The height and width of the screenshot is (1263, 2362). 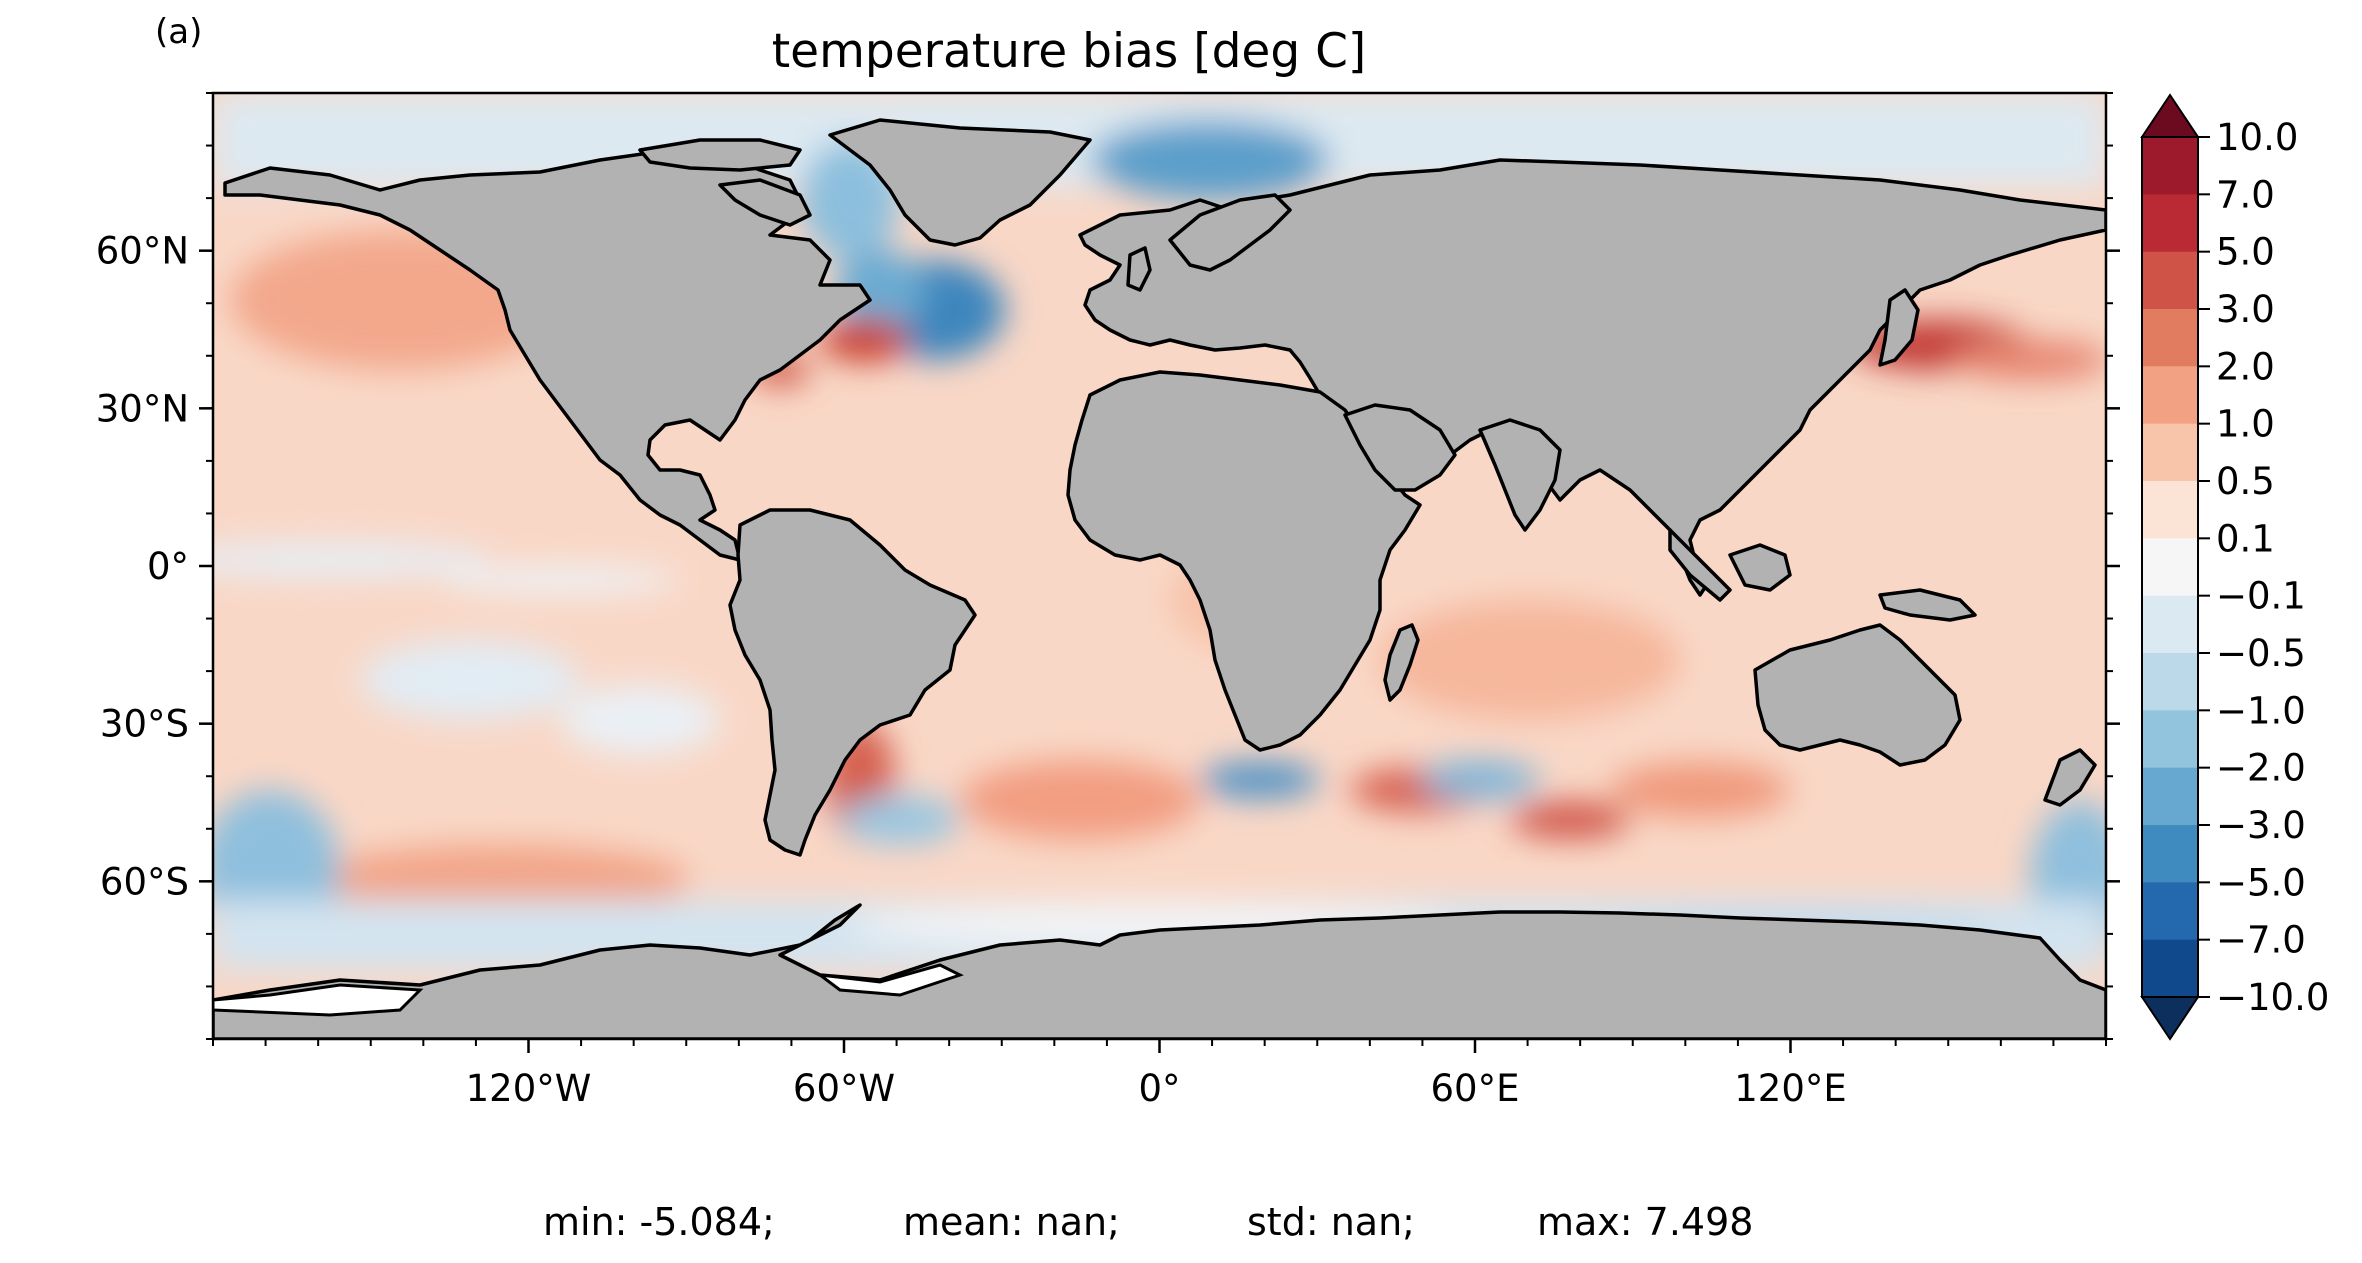 I want to click on map-title-text: temperature bias [deg C], so click(x=1069, y=51).